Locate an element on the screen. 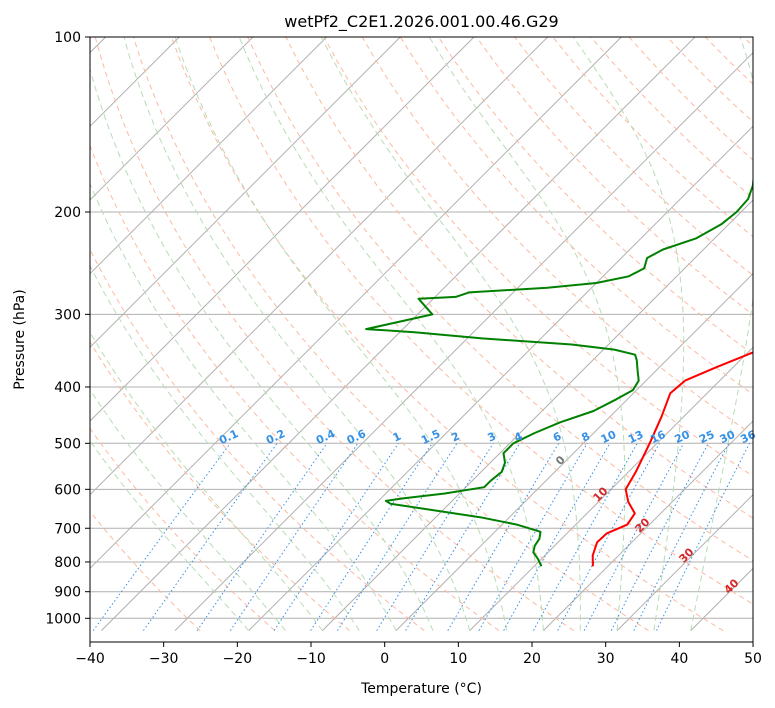  dry-adiabat-label: 40 is located at coordinates (732, 586).